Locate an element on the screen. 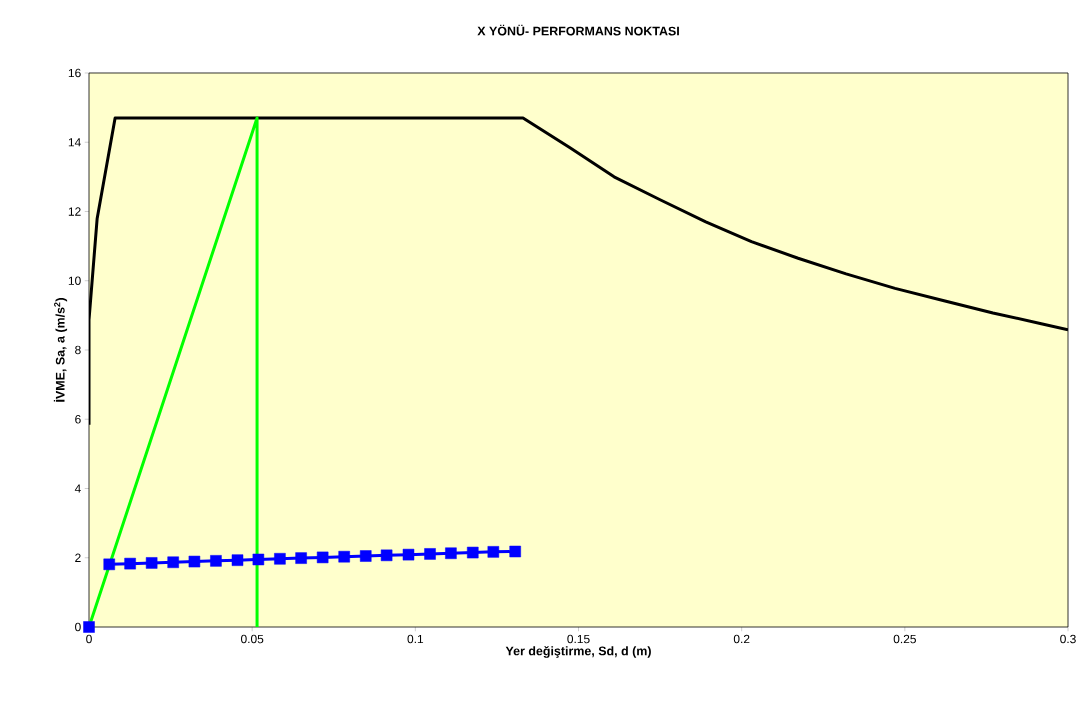 This screenshot has height=702, width=1086. y-tick-label: 0 is located at coordinates (78, 627).